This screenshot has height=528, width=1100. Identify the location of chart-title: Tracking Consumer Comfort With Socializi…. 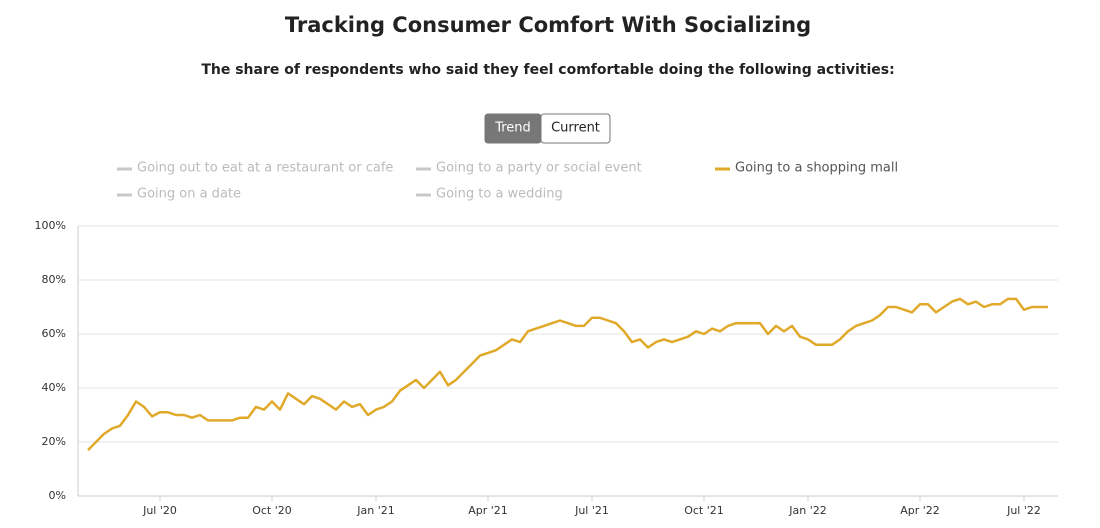
(548, 25).